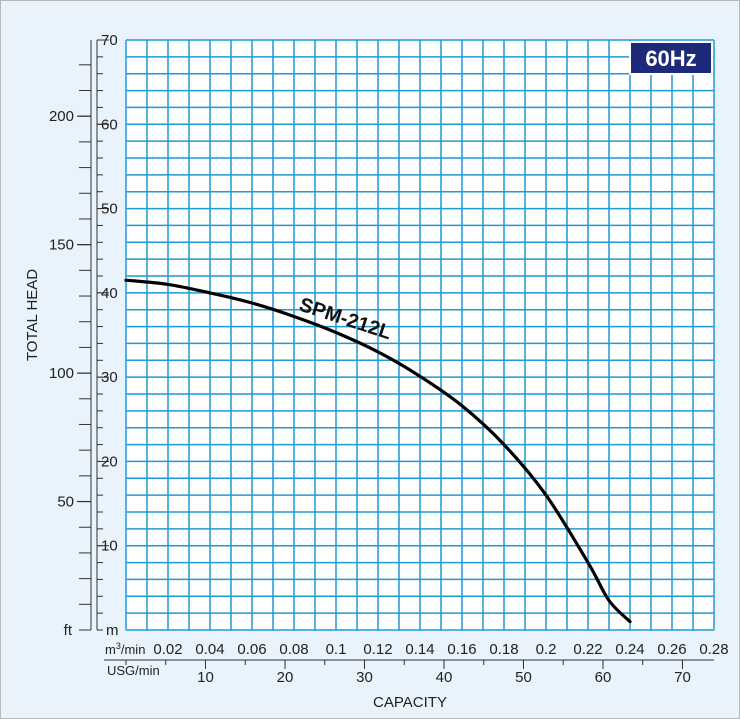 The image size is (740, 719). Describe the element at coordinates (293, 649) in the screenshot. I see `x-tick-label-m3: 0.08` at that location.